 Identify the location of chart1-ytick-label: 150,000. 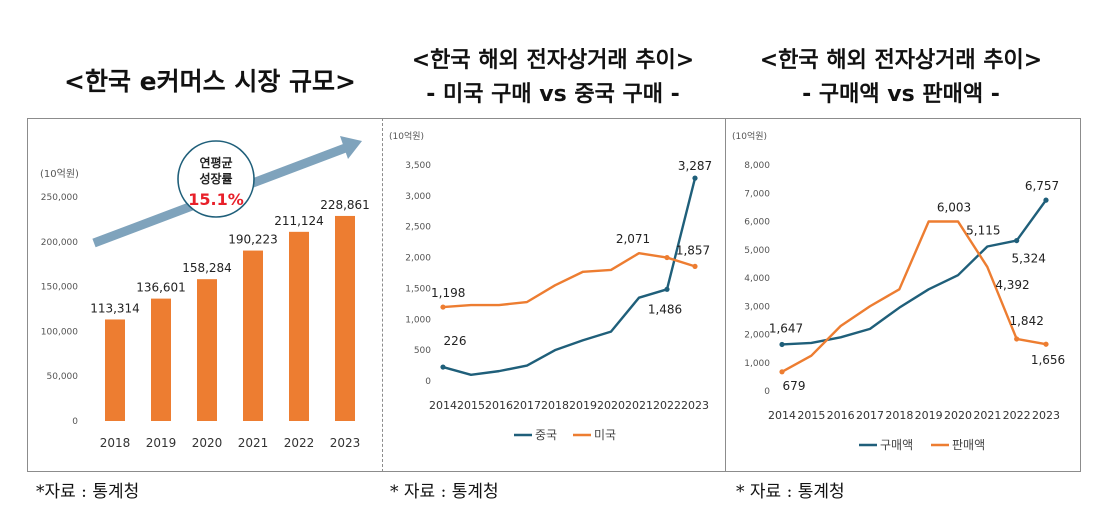
(59, 288).